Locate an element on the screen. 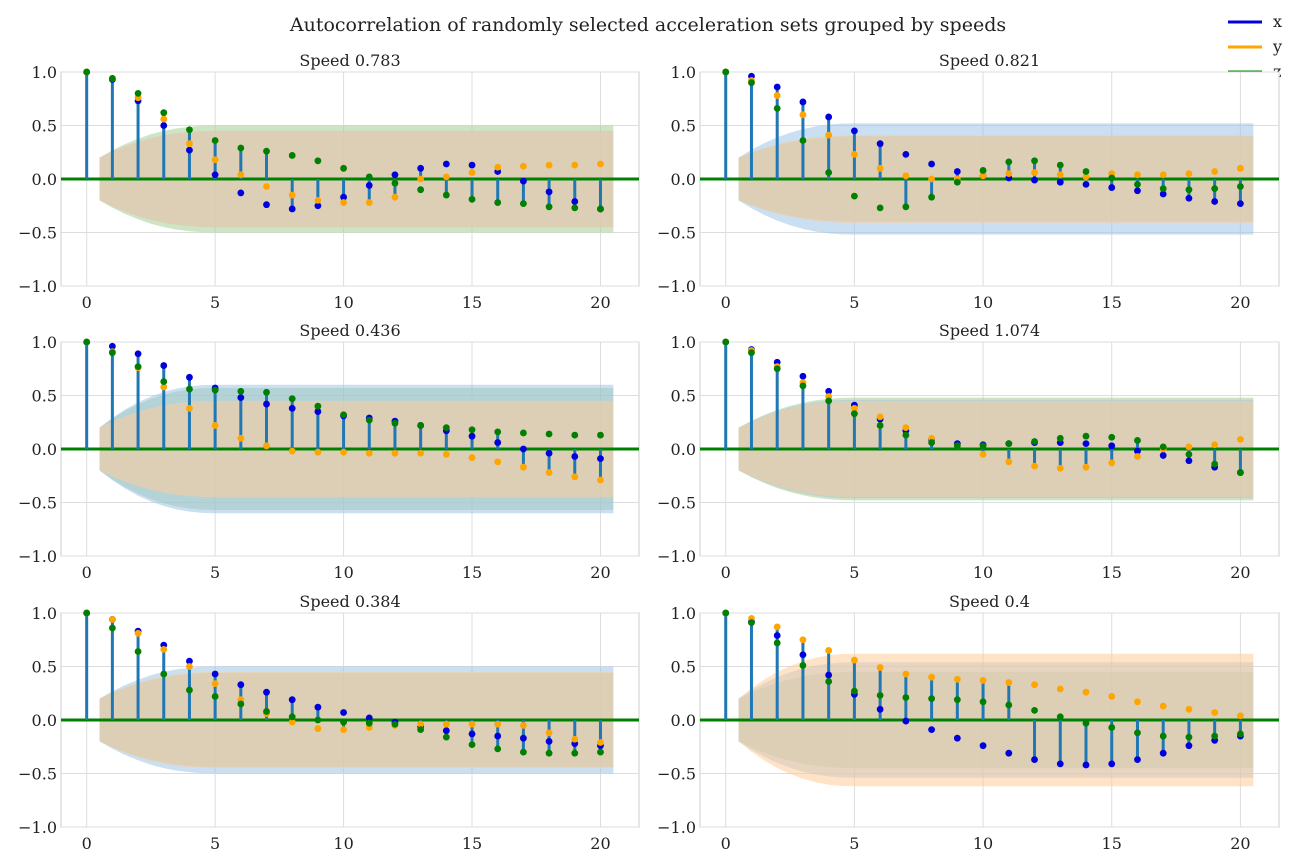 The height and width of the screenshot is (864, 1296). y-tick-label: 0.5 is located at coordinates (44, 126).